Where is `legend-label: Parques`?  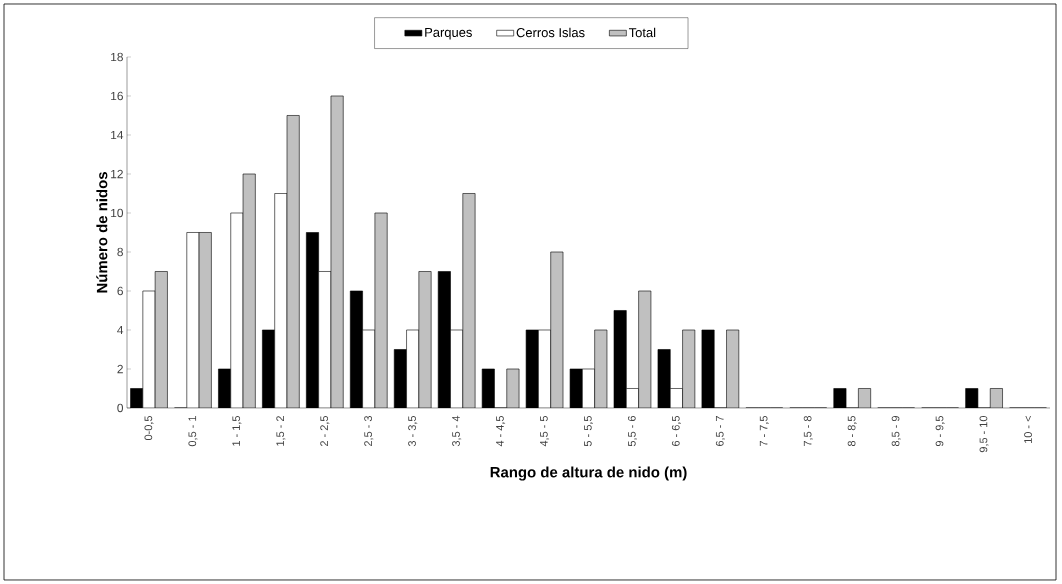
legend-label: Parques is located at coordinates (448, 33).